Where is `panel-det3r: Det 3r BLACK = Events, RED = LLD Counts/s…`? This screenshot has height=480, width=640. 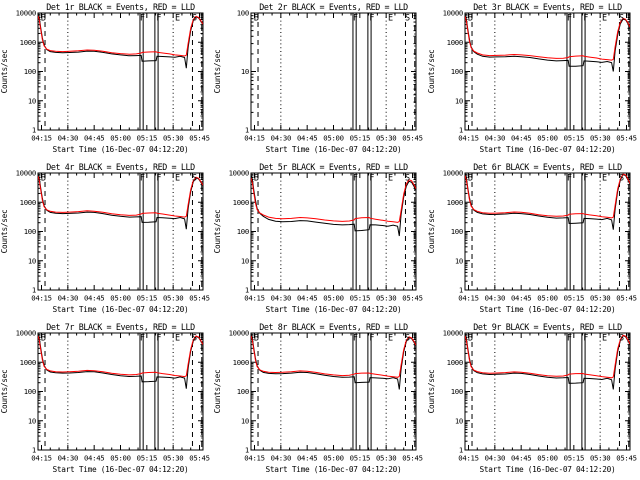
panel-det3r: Det 3r BLACK = Events, RED = LLD Counts/s… is located at coordinates (533, 80).